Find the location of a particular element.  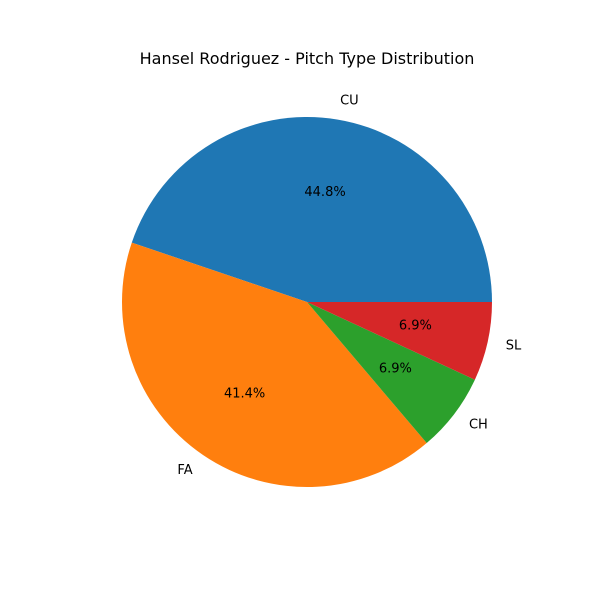

slice-label-fa: FA is located at coordinates (184, 470).